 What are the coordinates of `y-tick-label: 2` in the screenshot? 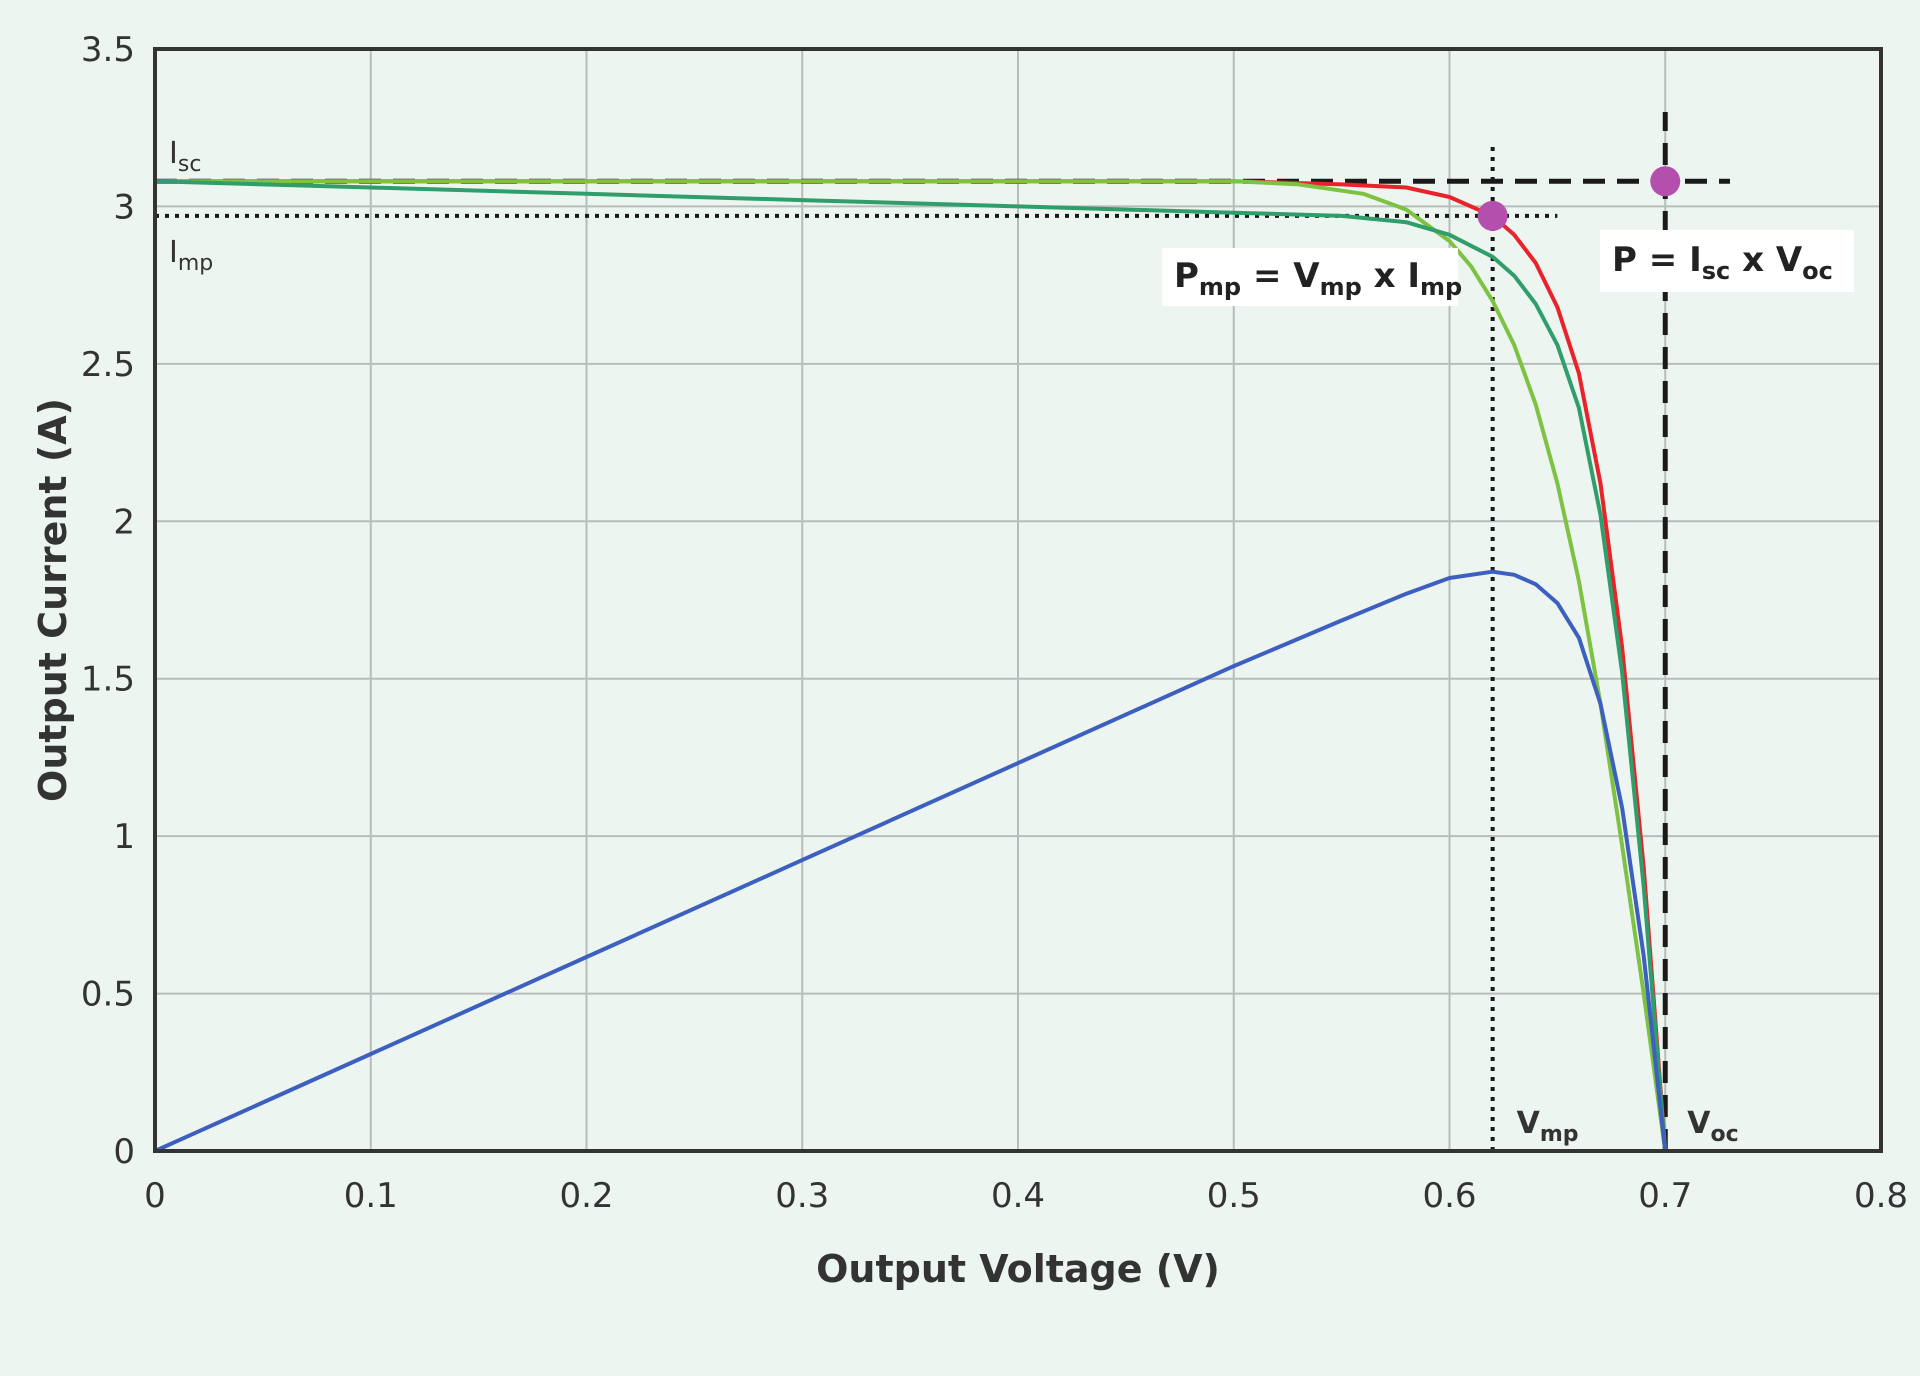 It's located at (124, 522).